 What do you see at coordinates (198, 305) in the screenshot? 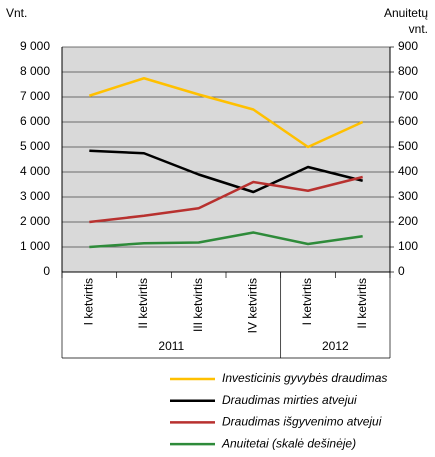
I see `x-tick-label: III ketvirtis` at bounding box center [198, 305].